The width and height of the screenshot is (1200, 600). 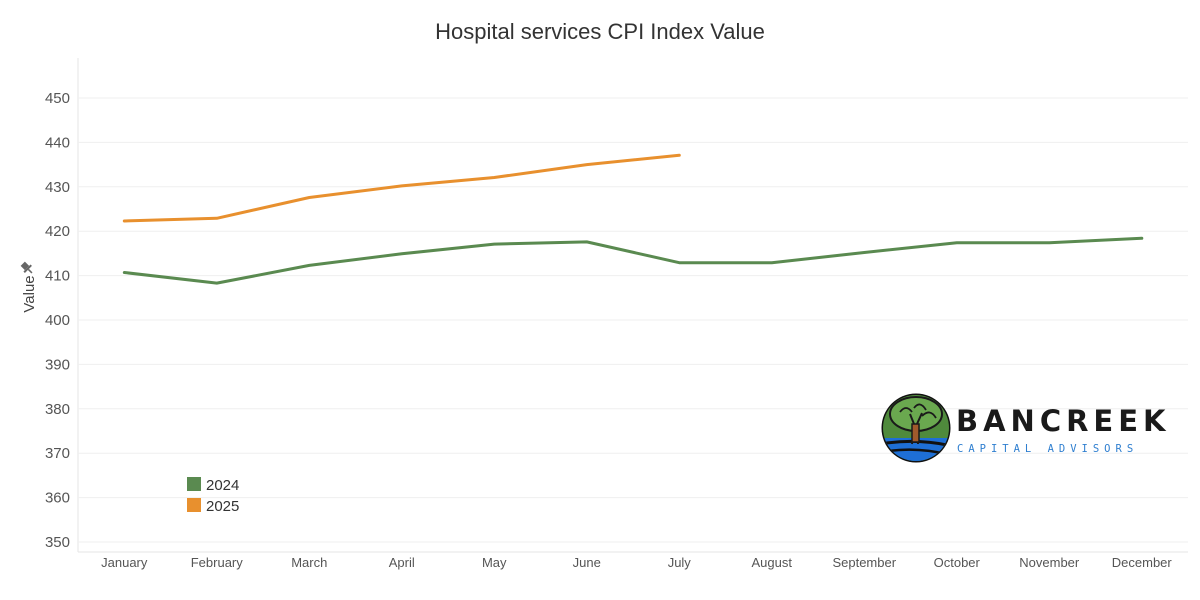 I want to click on series-line-2024, so click(x=633, y=260).